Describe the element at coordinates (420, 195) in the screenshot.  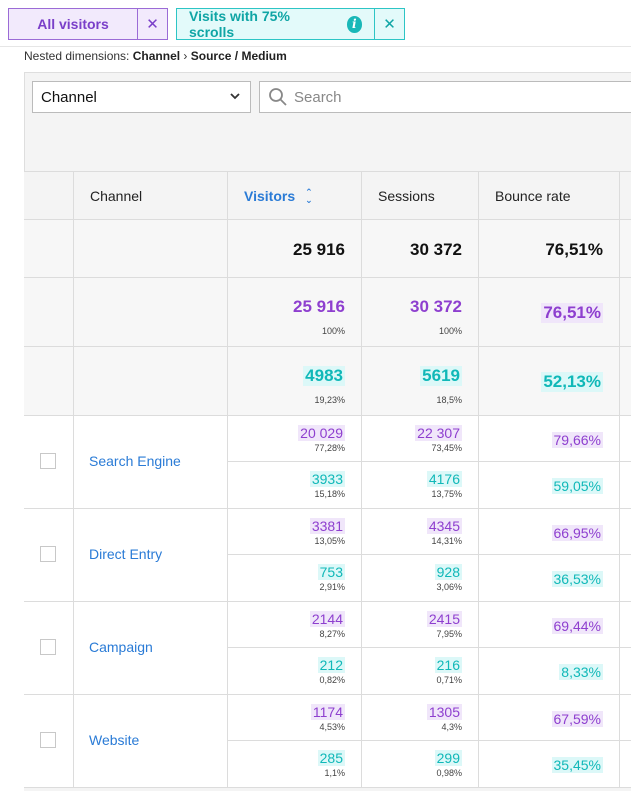
I see `column-header-sessions: Sessions` at that location.